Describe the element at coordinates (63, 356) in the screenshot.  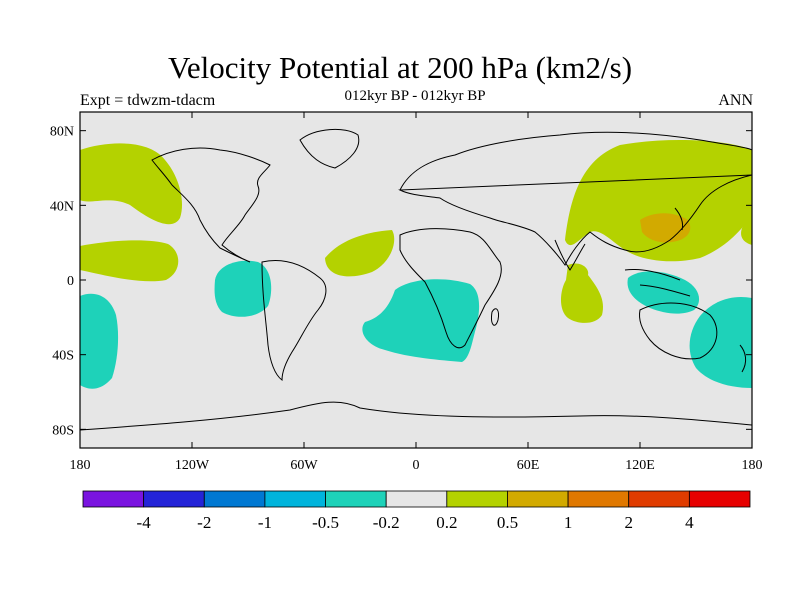
I see `lat-tick-label: 40S` at that location.